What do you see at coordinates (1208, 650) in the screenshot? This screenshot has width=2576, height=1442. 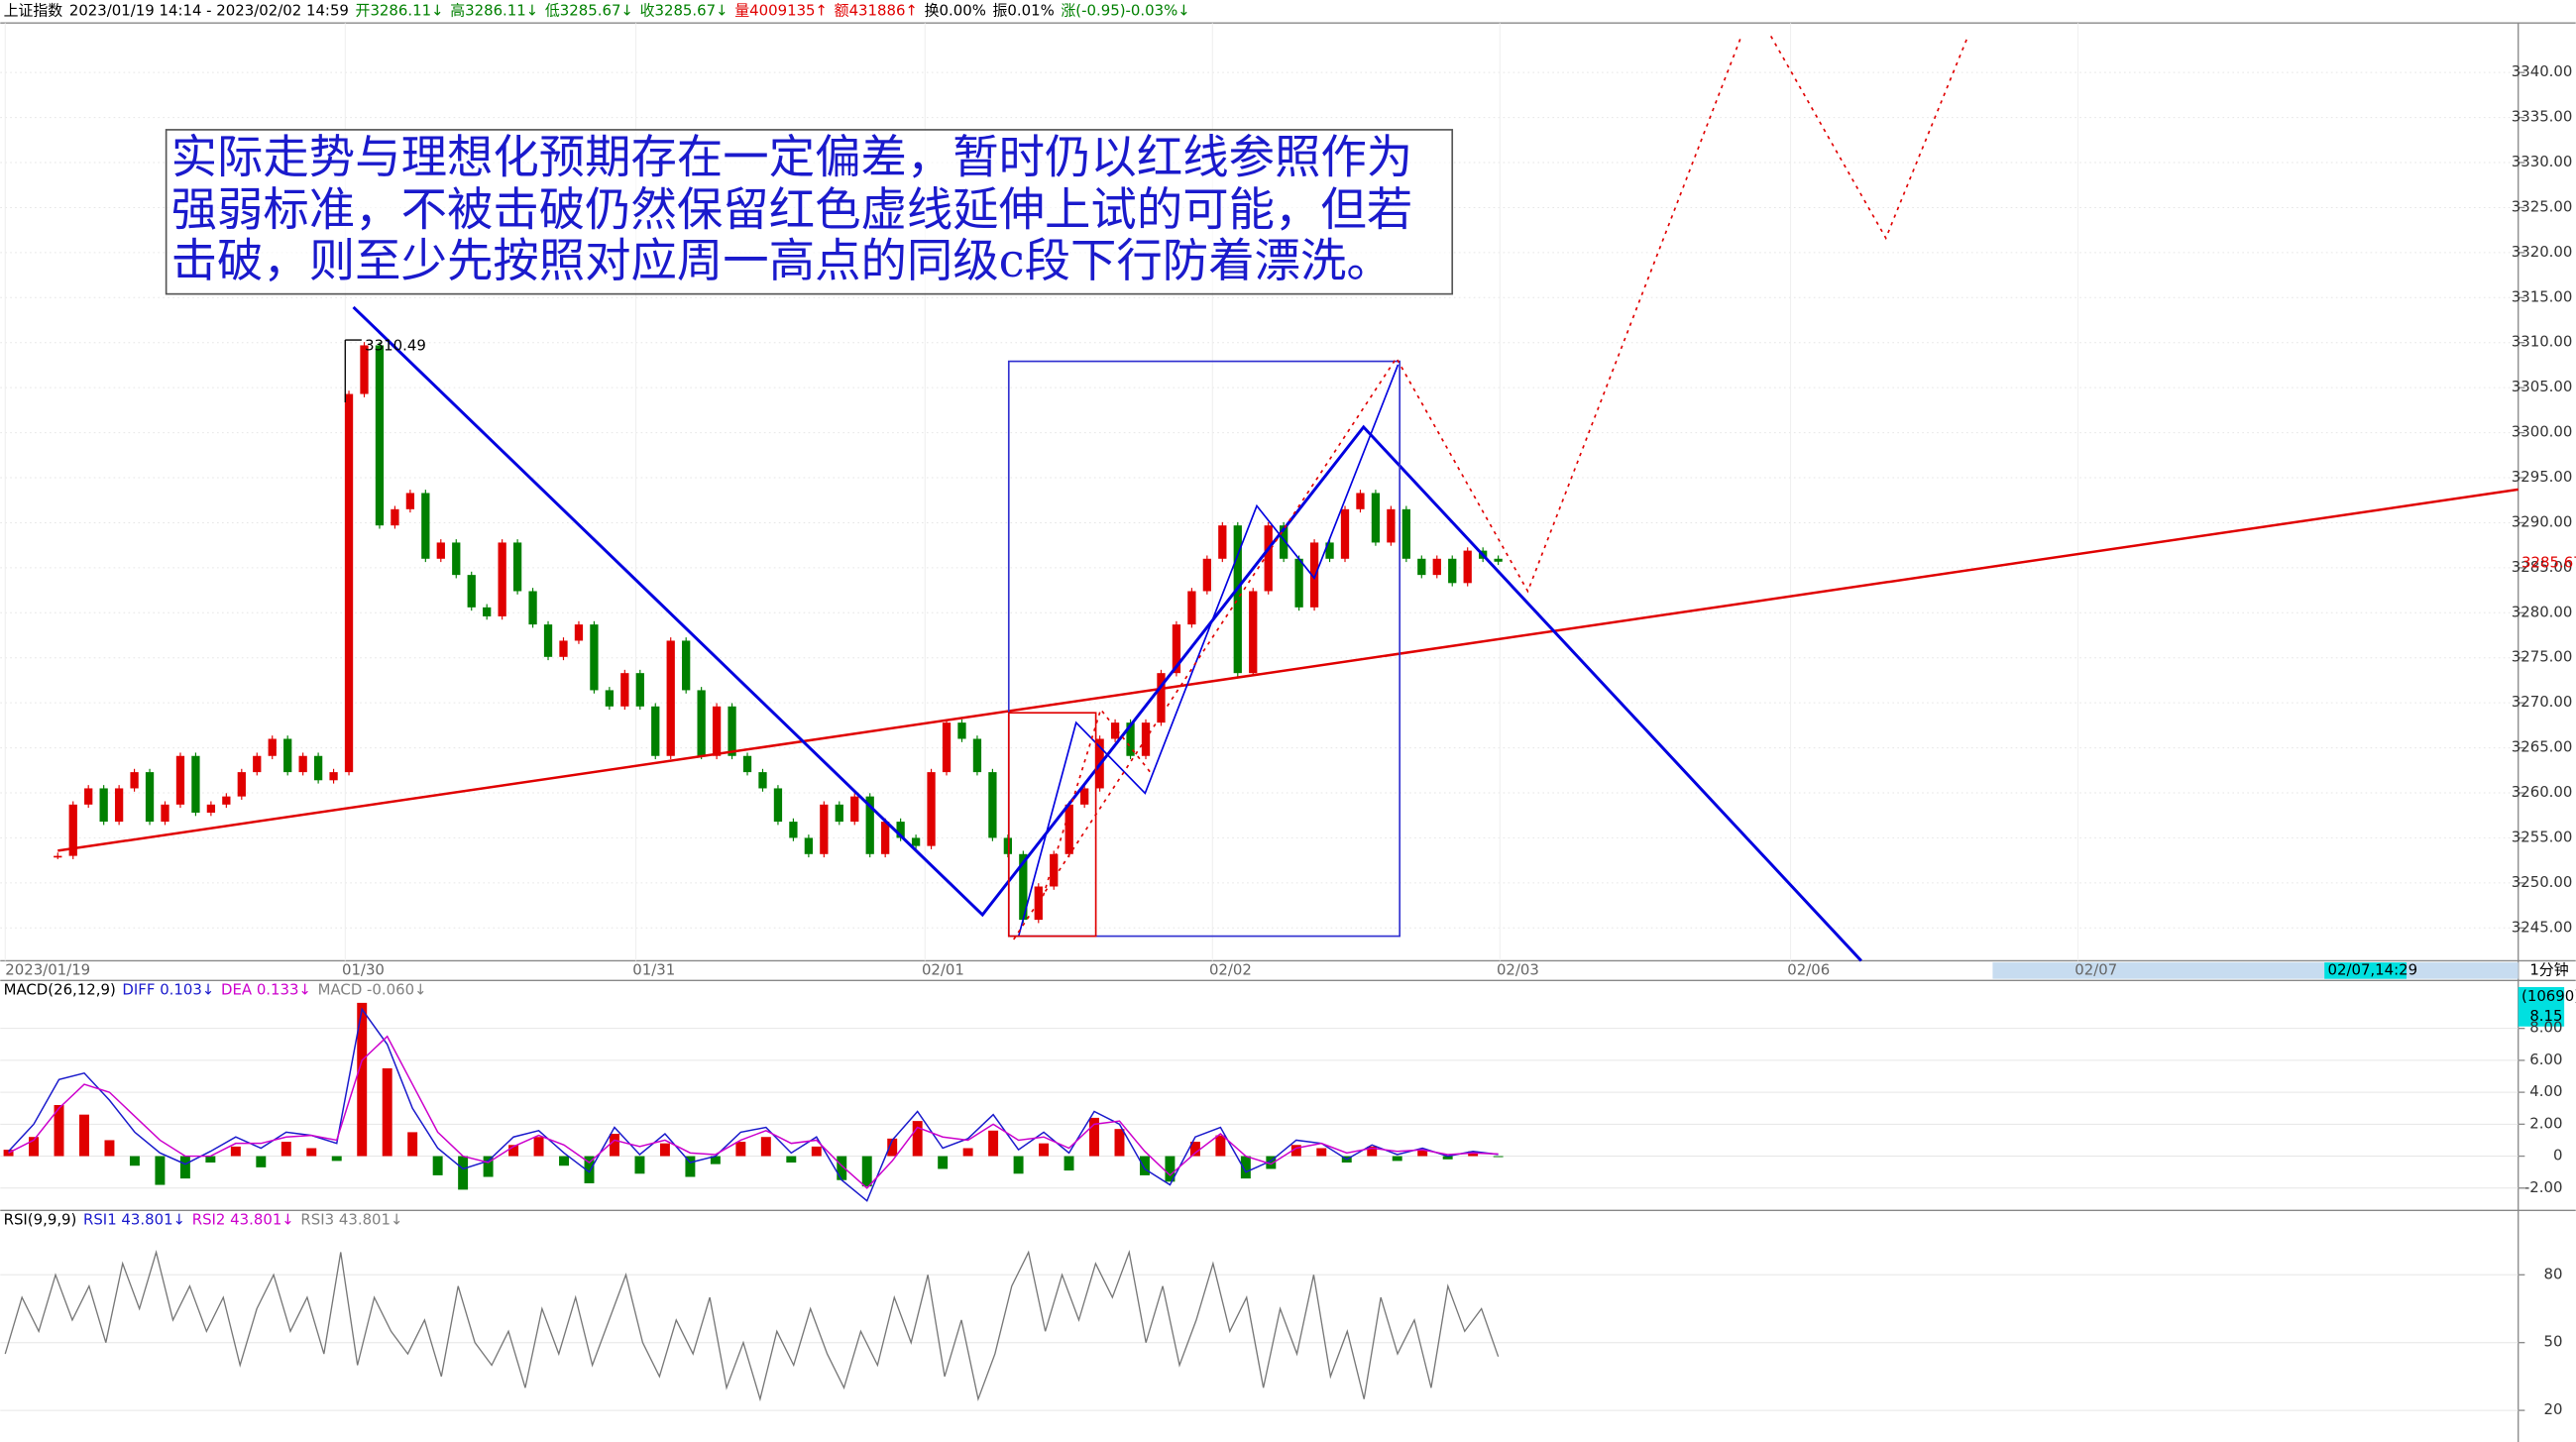 I see `zigzag` at bounding box center [1208, 650].